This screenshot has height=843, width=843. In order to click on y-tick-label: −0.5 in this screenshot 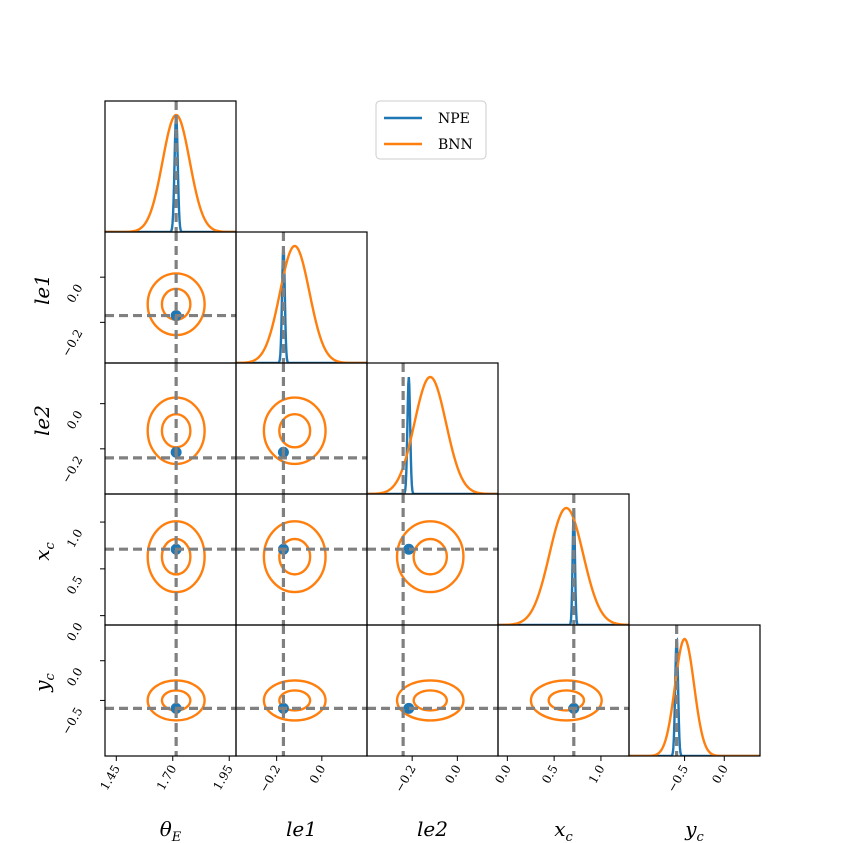, I will do `click(72, 721)`.